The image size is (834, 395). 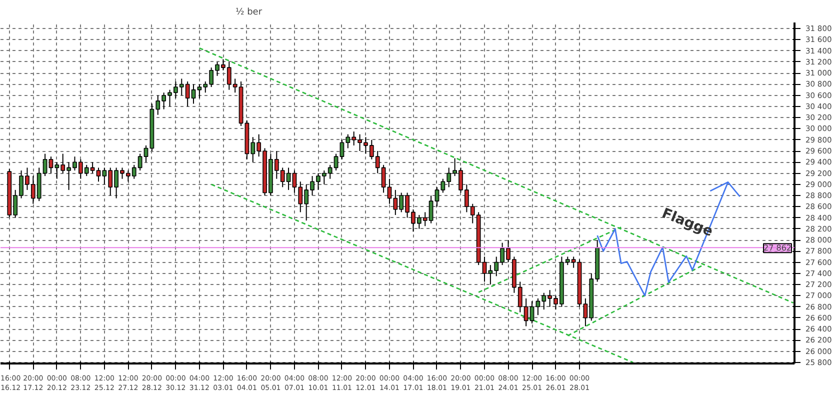 I want to click on chart-title: ½ ber, so click(x=249, y=13).